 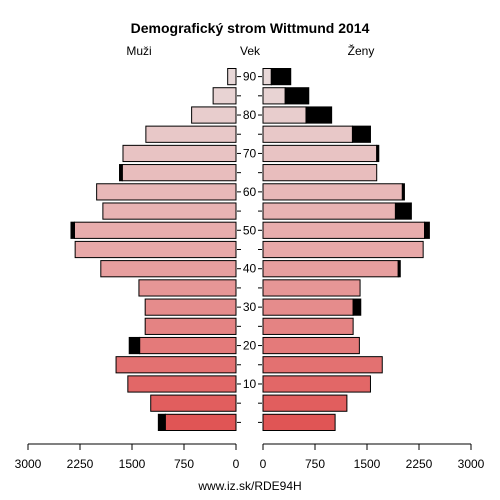 I want to click on age-tick-label: 30, so click(x=250, y=307).